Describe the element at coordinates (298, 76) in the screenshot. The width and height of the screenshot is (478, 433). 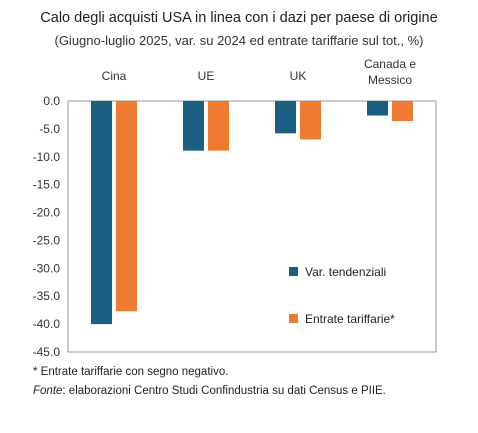
I see `category-label: UK` at that location.